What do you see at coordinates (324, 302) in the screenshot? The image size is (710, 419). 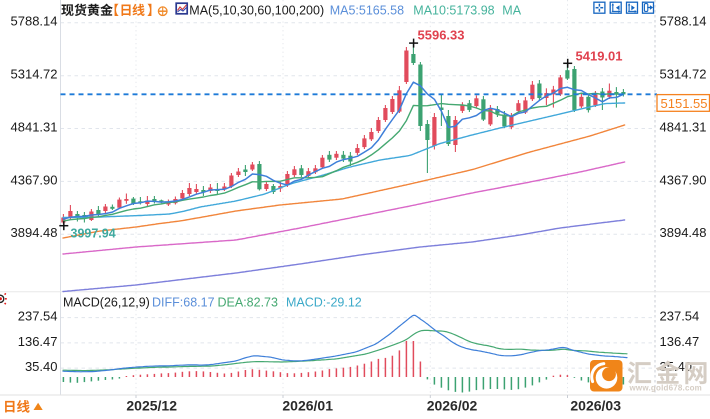 I see `svg-text: MACD:-29.12` at bounding box center [324, 302].